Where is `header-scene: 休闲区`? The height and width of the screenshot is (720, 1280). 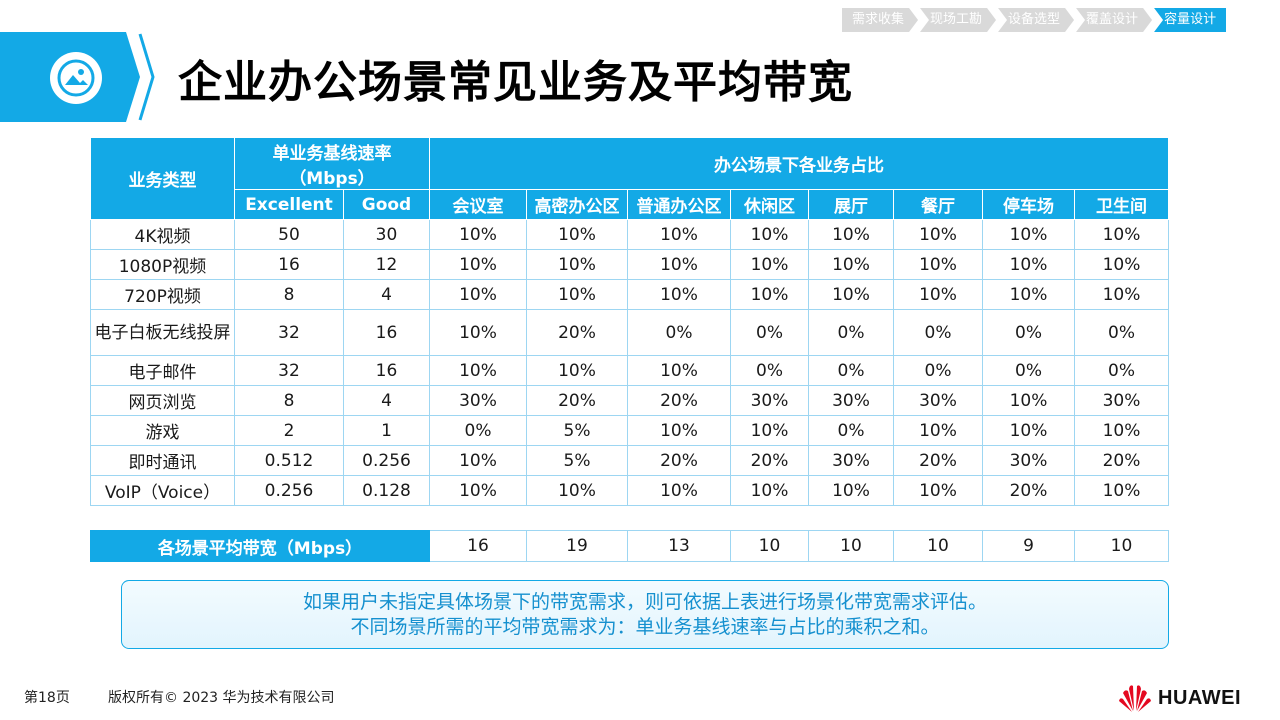 header-scene: 休闲区 is located at coordinates (769, 204).